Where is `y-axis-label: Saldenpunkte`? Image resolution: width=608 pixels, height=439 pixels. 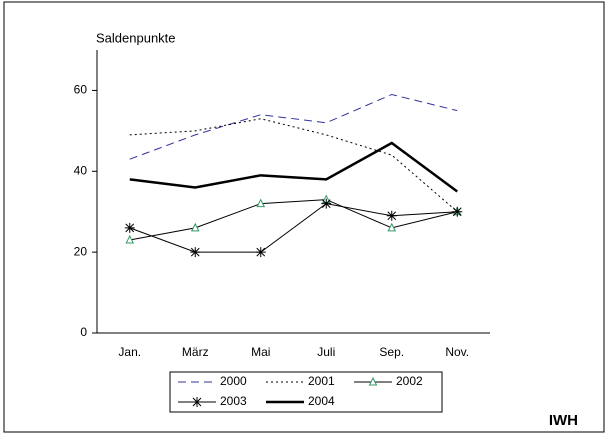
y-axis-label: Saldenpunkte is located at coordinates (136, 37).